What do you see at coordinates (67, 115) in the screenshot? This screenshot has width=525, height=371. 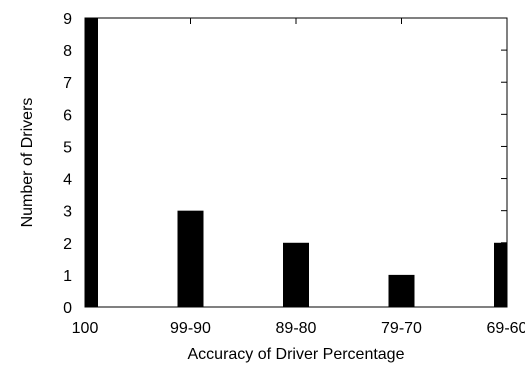 I see `y-tick-label-6: 6` at bounding box center [67, 115].